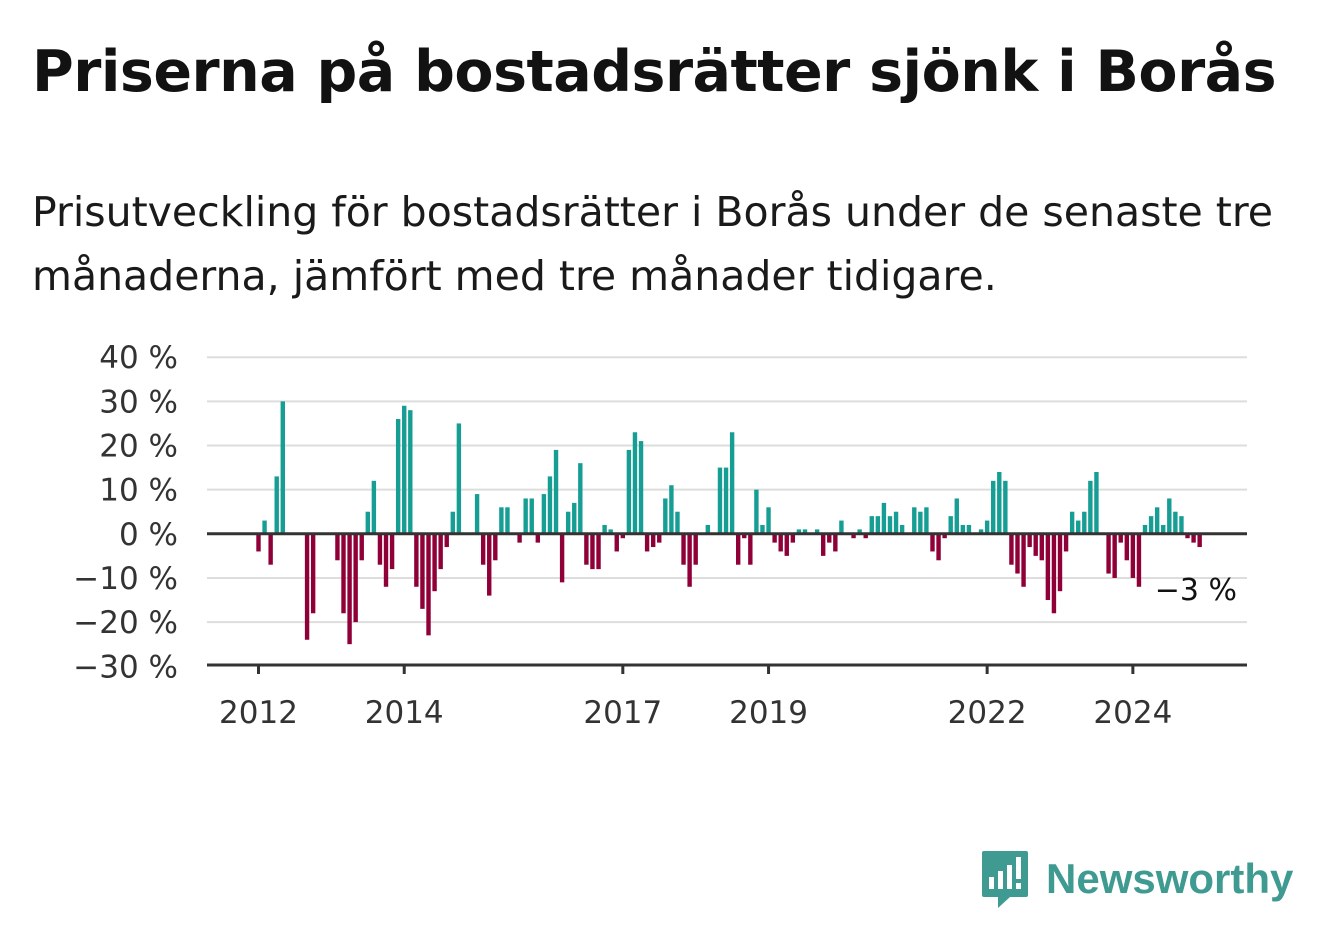 This screenshot has width=1322, height=939. What do you see at coordinates (622, 713) in the screenshot?
I see `x-tick-label: 2017` at bounding box center [622, 713].